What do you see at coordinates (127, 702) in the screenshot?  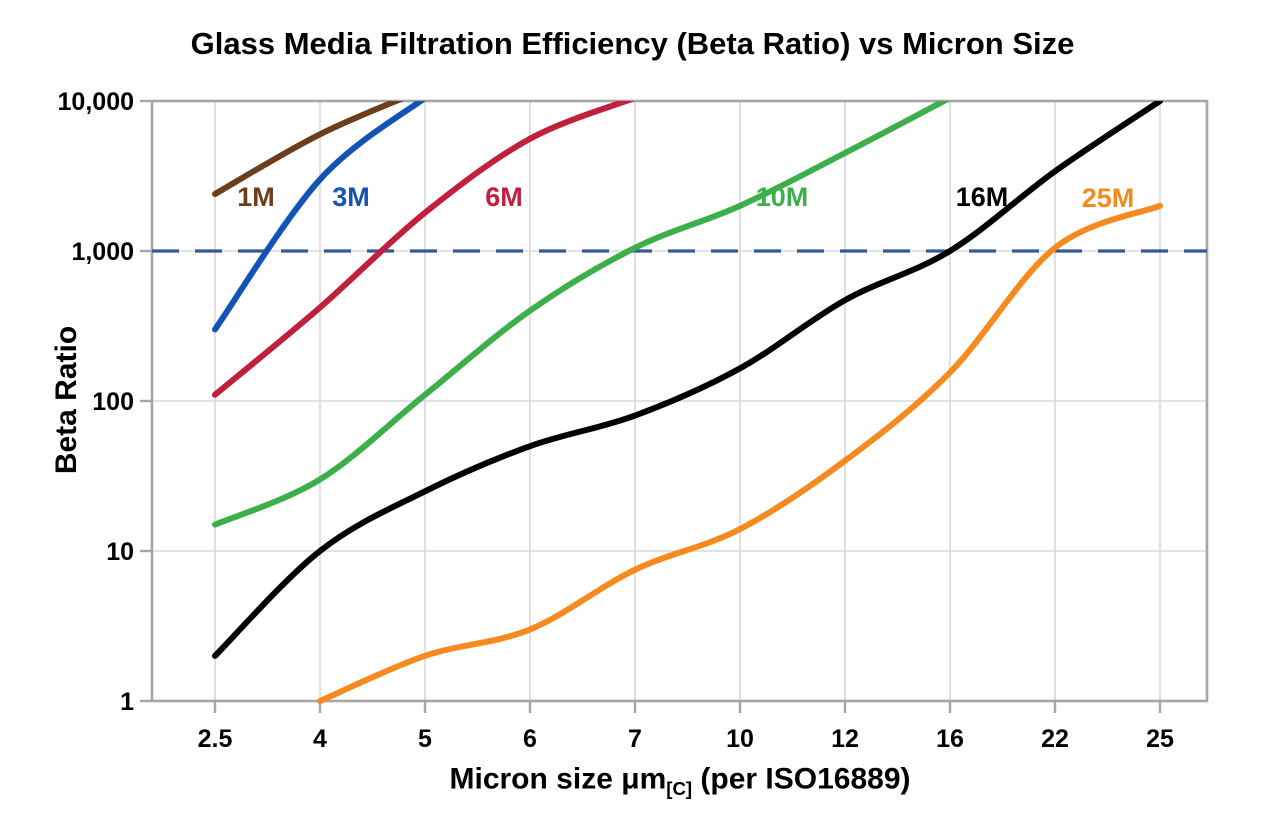 I see `y-tick-label-1: 1` at bounding box center [127, 702].